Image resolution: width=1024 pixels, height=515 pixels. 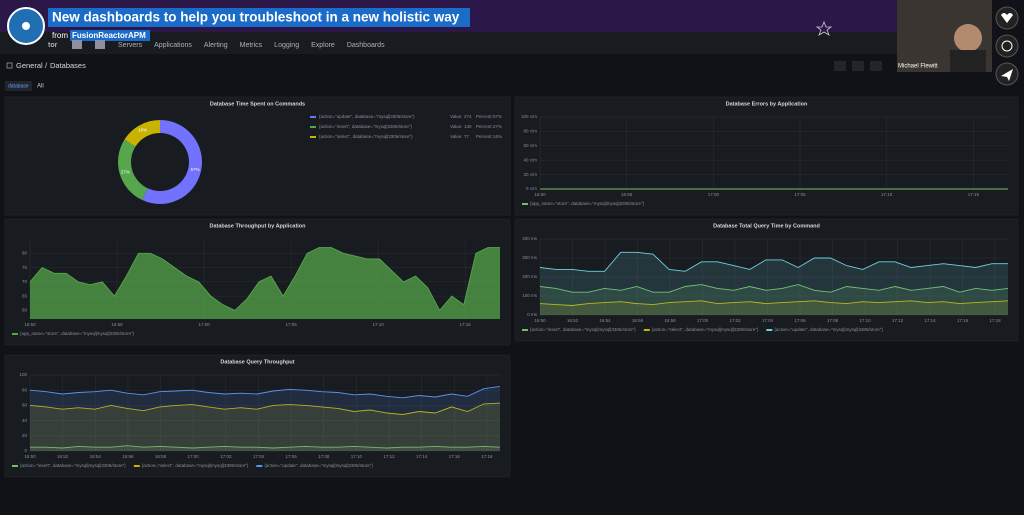 I want to click on channel-name: FusionReactorAPM, so click(x=109, y=35).